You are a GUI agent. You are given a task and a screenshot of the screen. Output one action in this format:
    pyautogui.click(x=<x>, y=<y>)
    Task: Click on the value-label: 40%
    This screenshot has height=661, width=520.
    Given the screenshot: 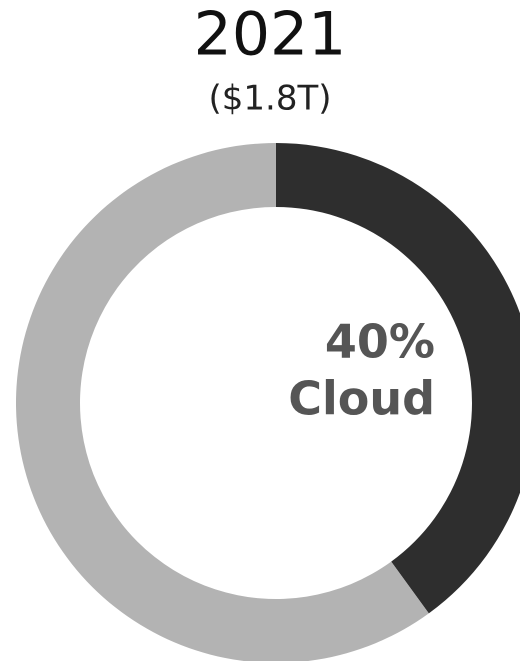 What is the action you would take?
    pyautogui.click(x=380, y=342)
    